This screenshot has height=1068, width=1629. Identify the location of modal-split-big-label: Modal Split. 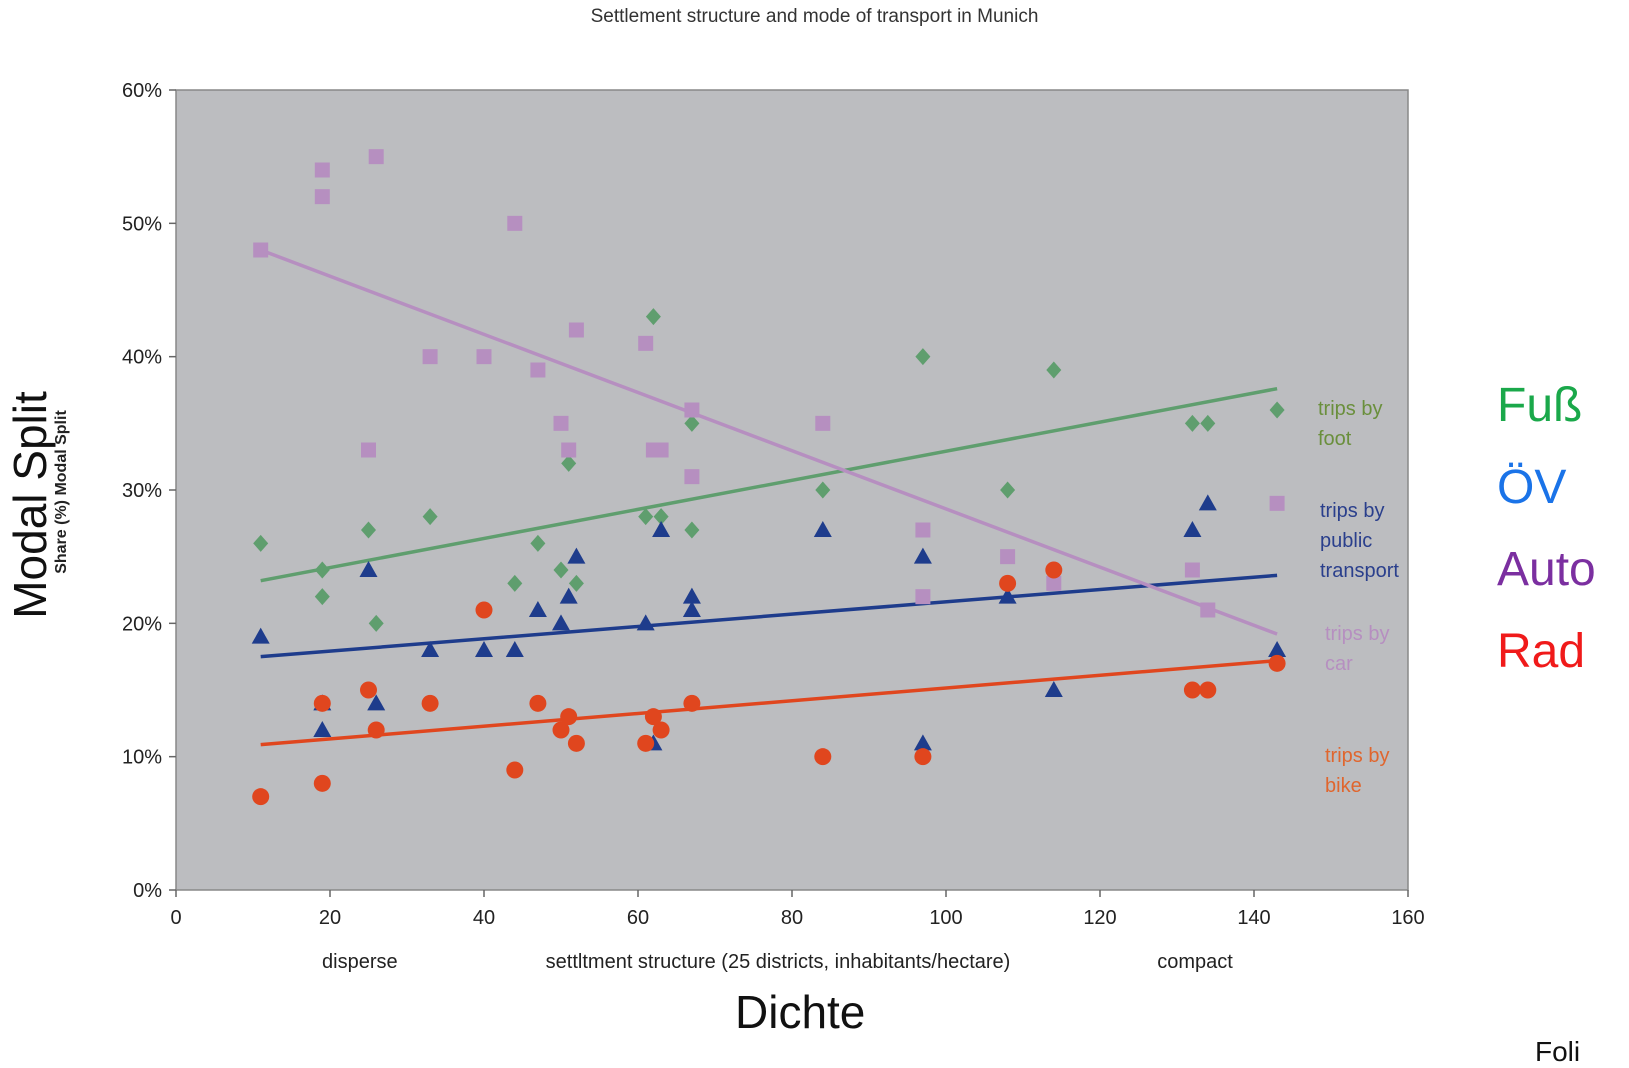
(30, 505).